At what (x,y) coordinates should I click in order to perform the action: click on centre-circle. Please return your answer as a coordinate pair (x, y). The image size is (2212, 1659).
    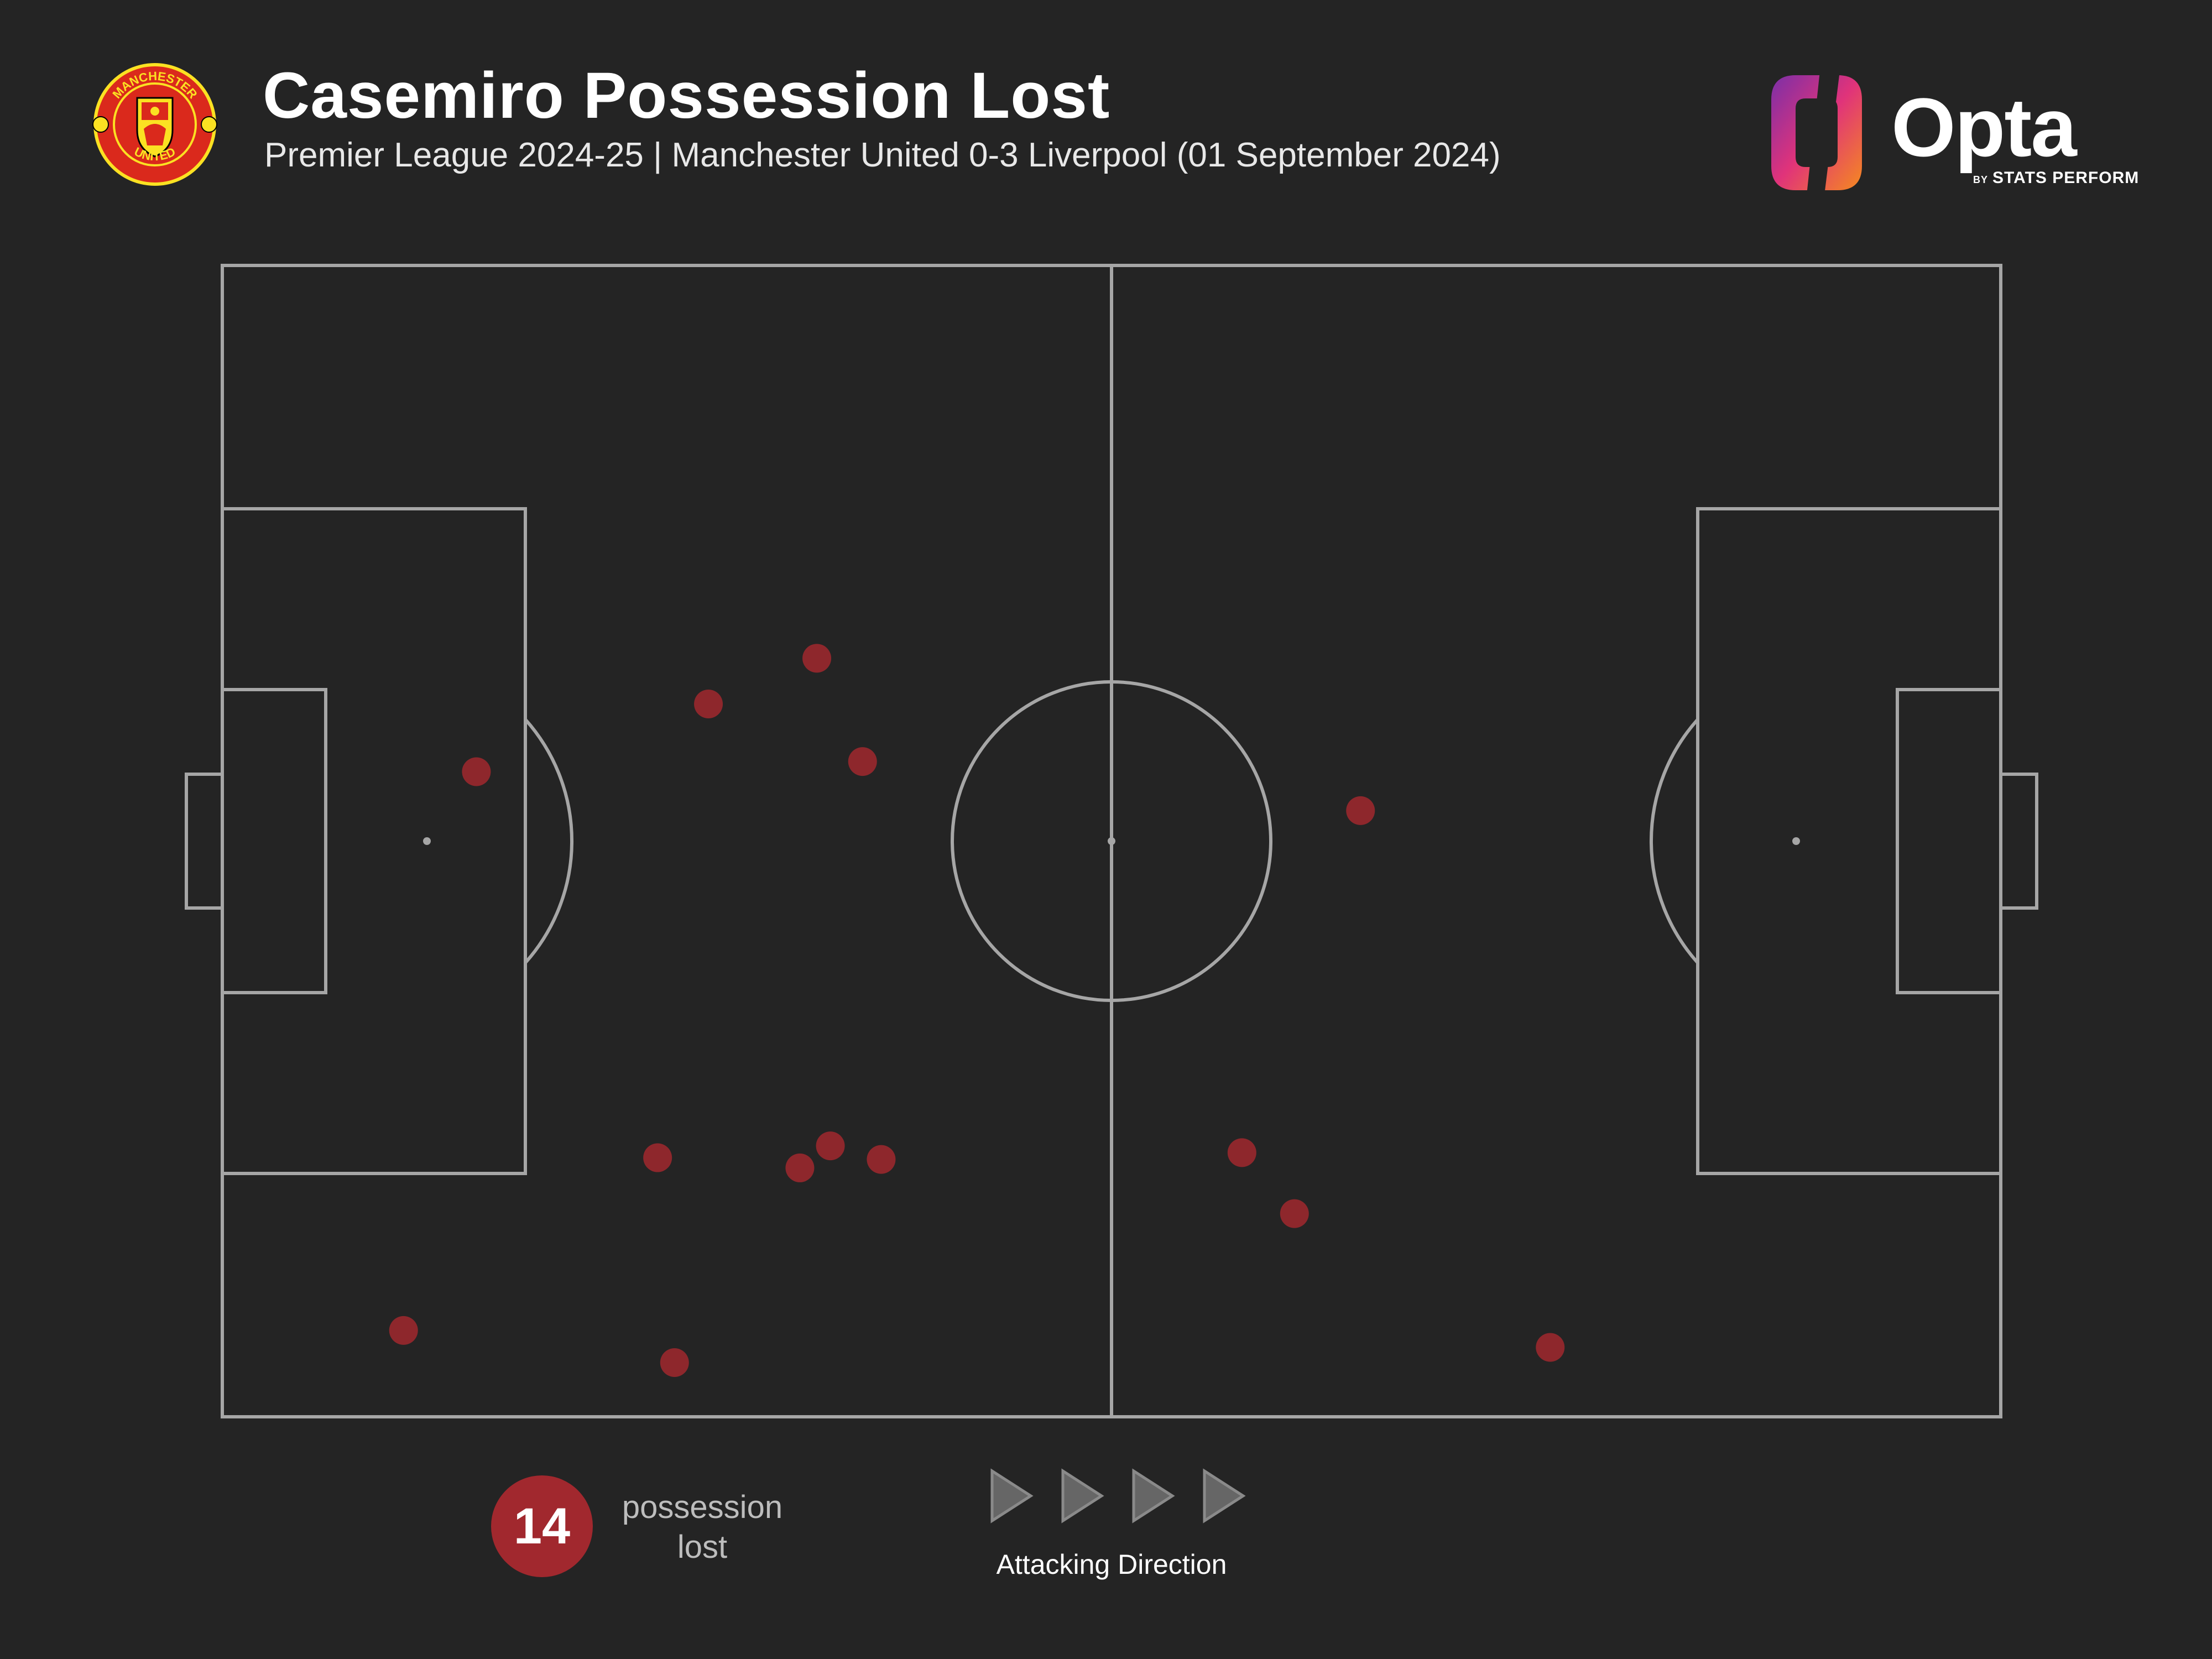
    Looking at the image, I should click on (1112, 841).